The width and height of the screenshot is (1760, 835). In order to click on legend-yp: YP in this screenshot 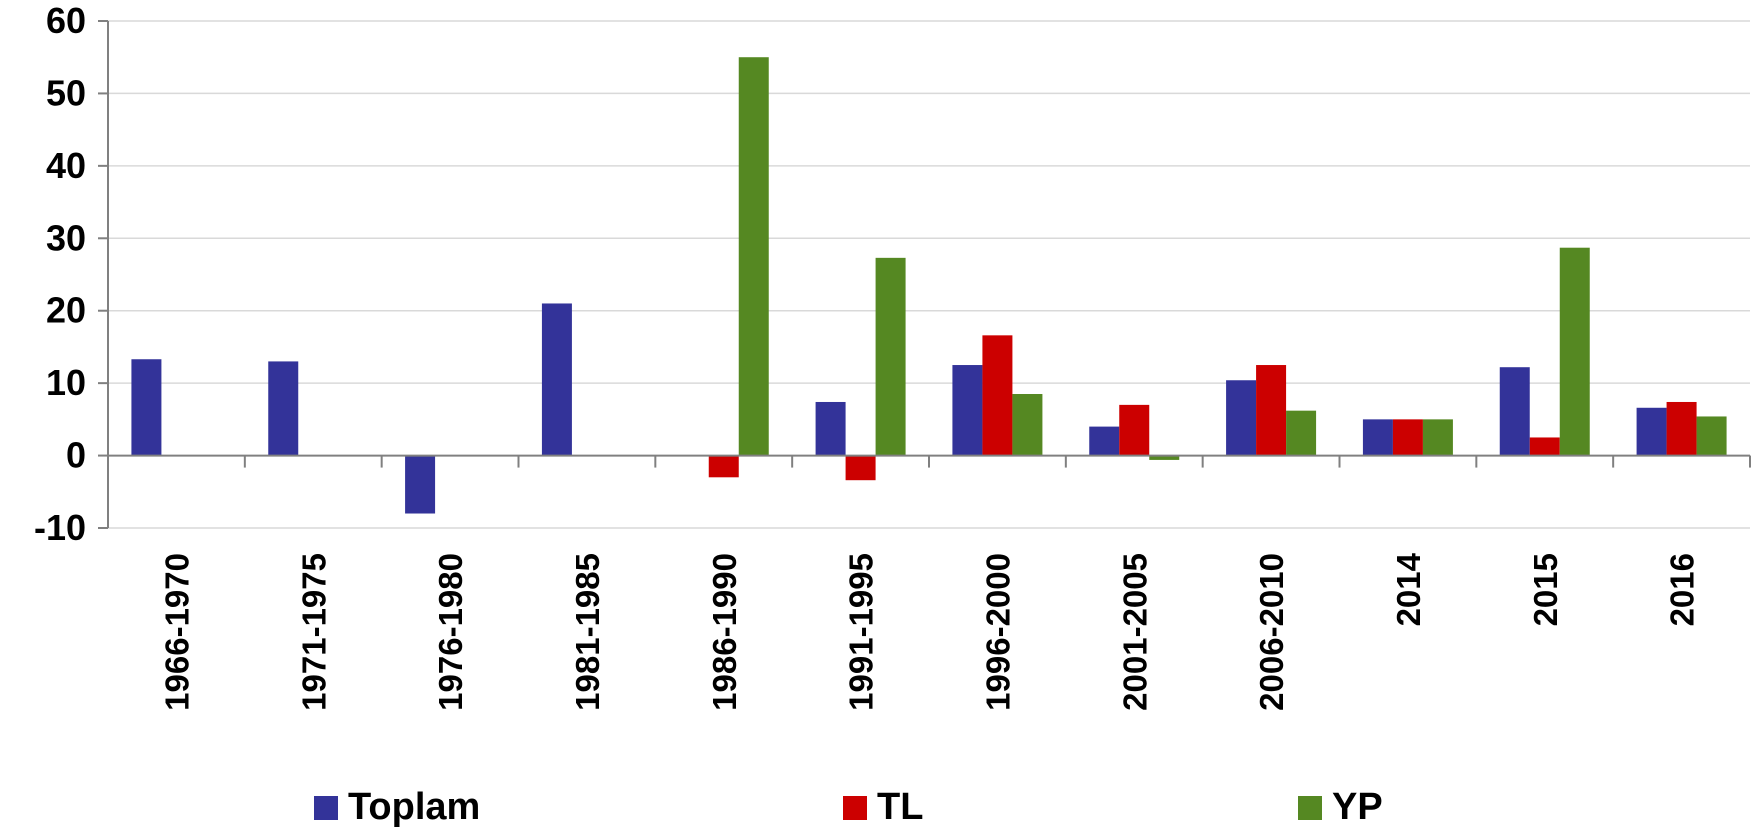, I will do `click(1340, 807)`.